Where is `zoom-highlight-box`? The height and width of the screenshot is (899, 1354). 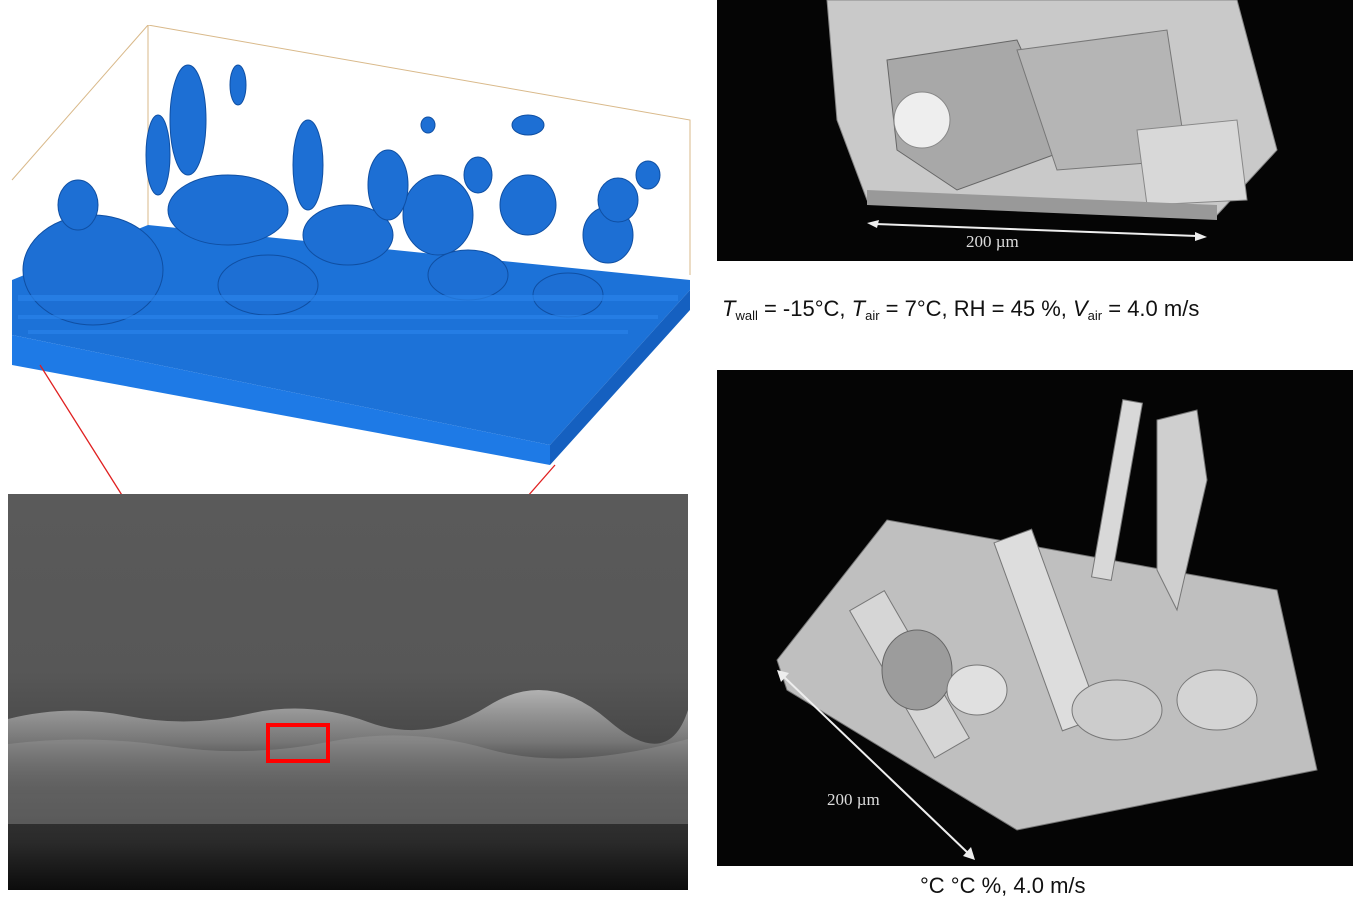 zoom-highlight-box is located at coordinates (298, 743).